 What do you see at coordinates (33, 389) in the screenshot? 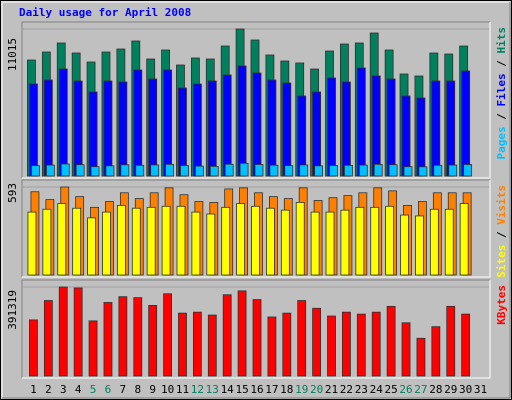
I see `x-tick-label: 1` at bounding box center [33, 389].